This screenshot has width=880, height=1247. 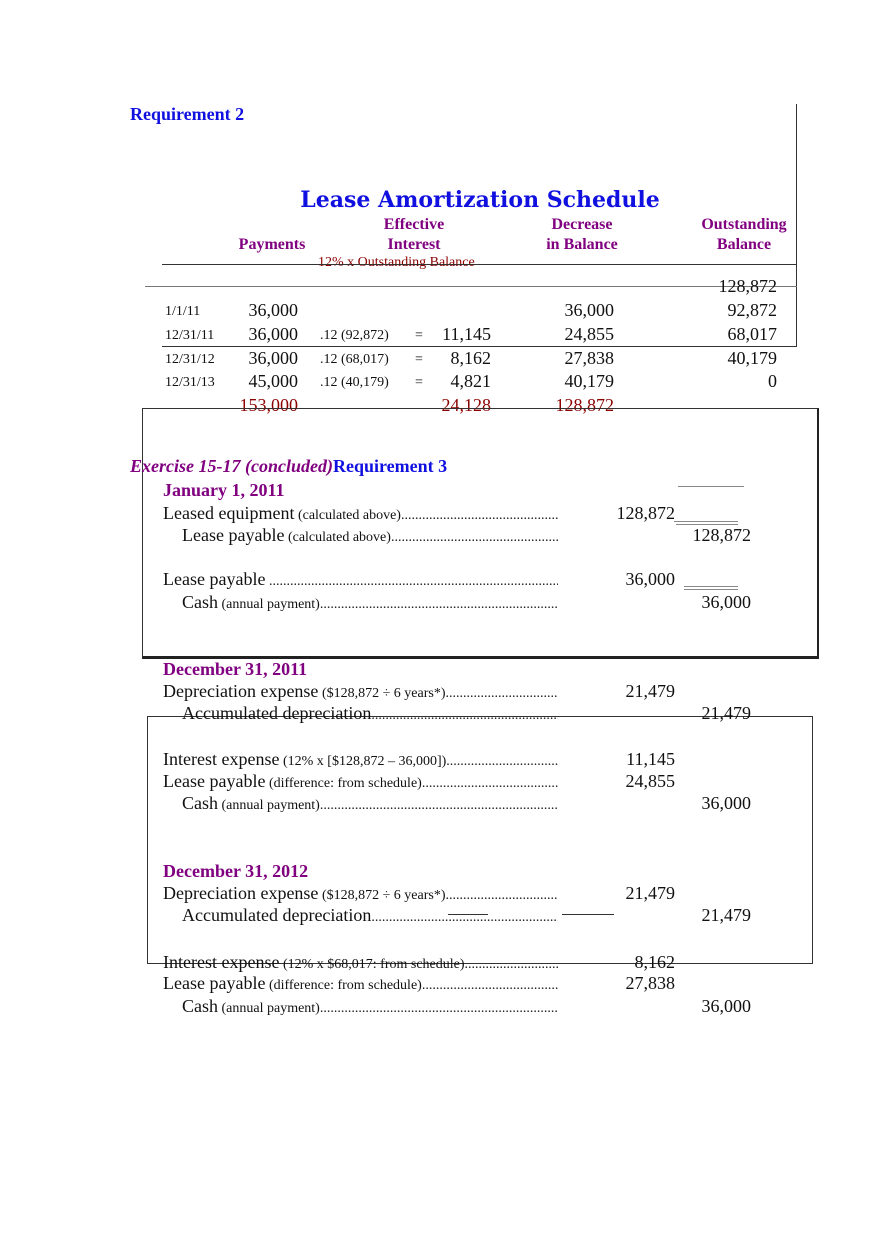 What do you see at coordinates (396, 262) in the screenshot?
I see `interest-note: 12% x Outstanding Balance` at bounding box center [396, 262].